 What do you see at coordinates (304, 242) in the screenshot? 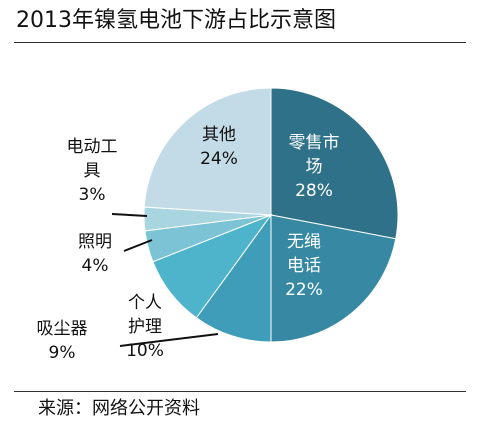
I see `slice-category-label: 无绳` at bounding box center [304, 242].